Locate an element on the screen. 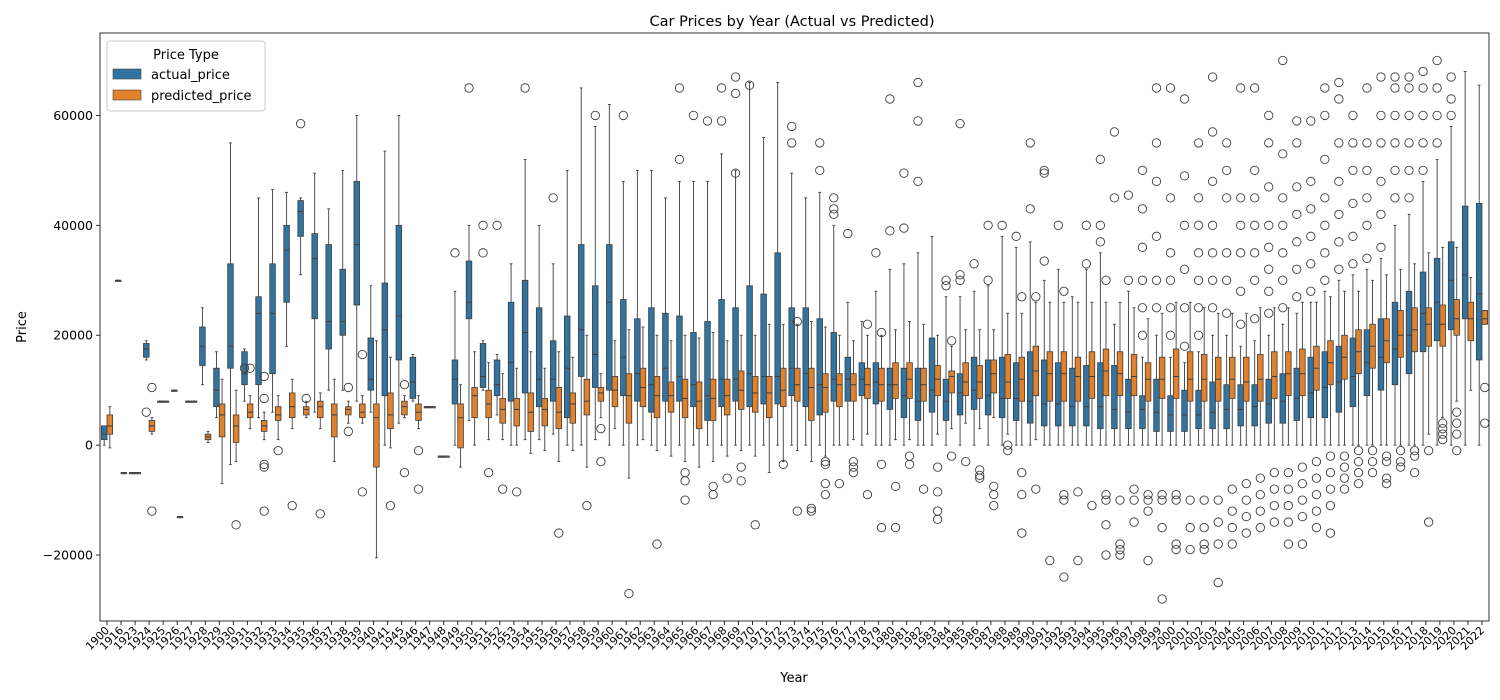  box-actual_price-1927 is located at coordinates (188, 401).